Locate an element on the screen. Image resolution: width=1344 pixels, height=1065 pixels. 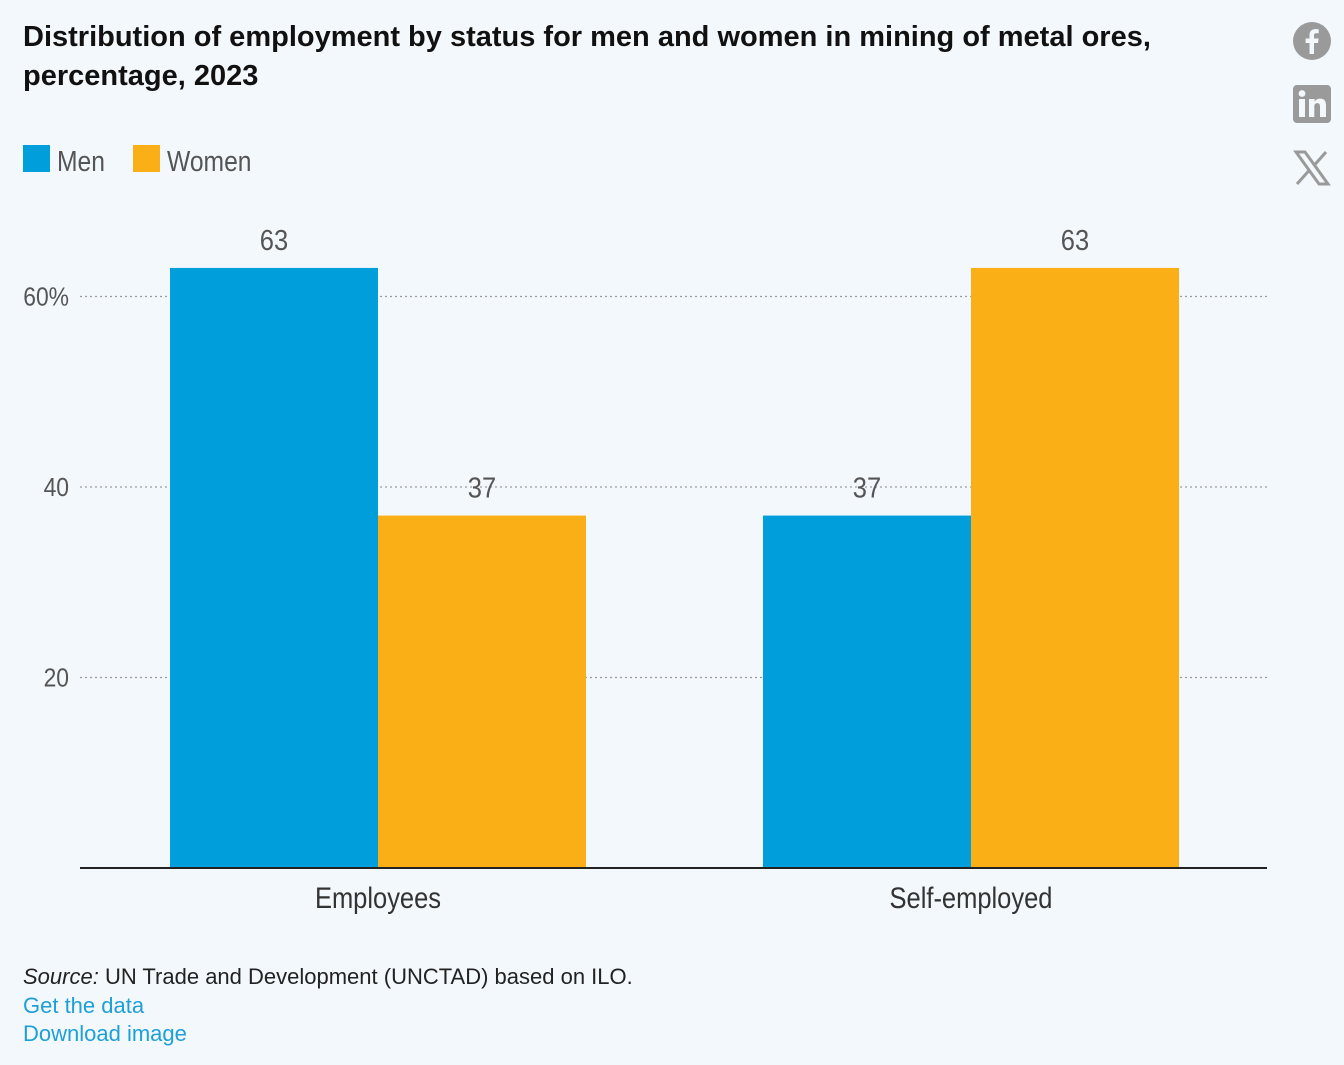
legend-swatch-men is located at coordinates (36, 158).